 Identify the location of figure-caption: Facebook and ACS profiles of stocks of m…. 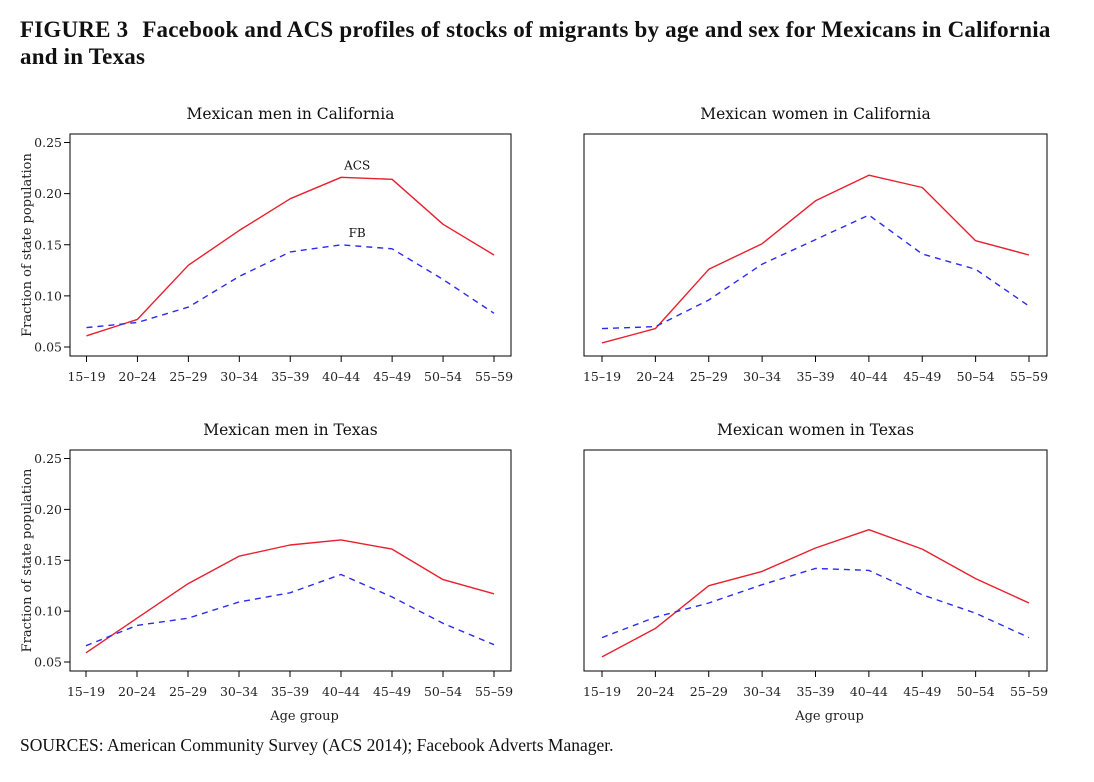
(535, 43).